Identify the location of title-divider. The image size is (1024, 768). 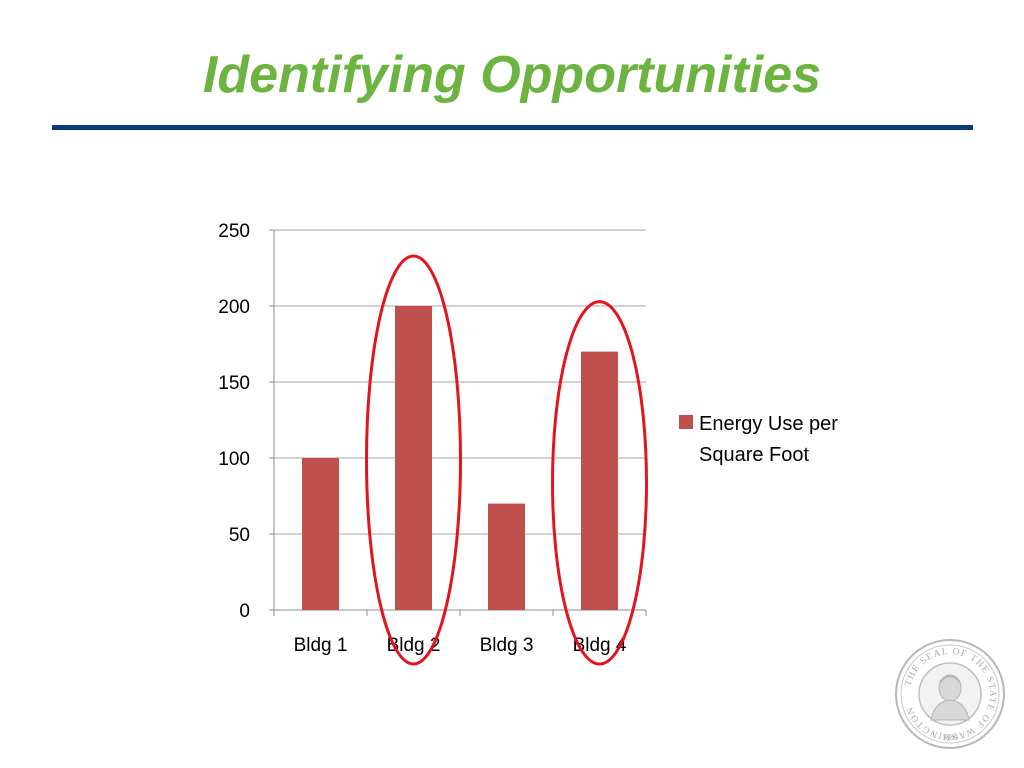
(512, 127).